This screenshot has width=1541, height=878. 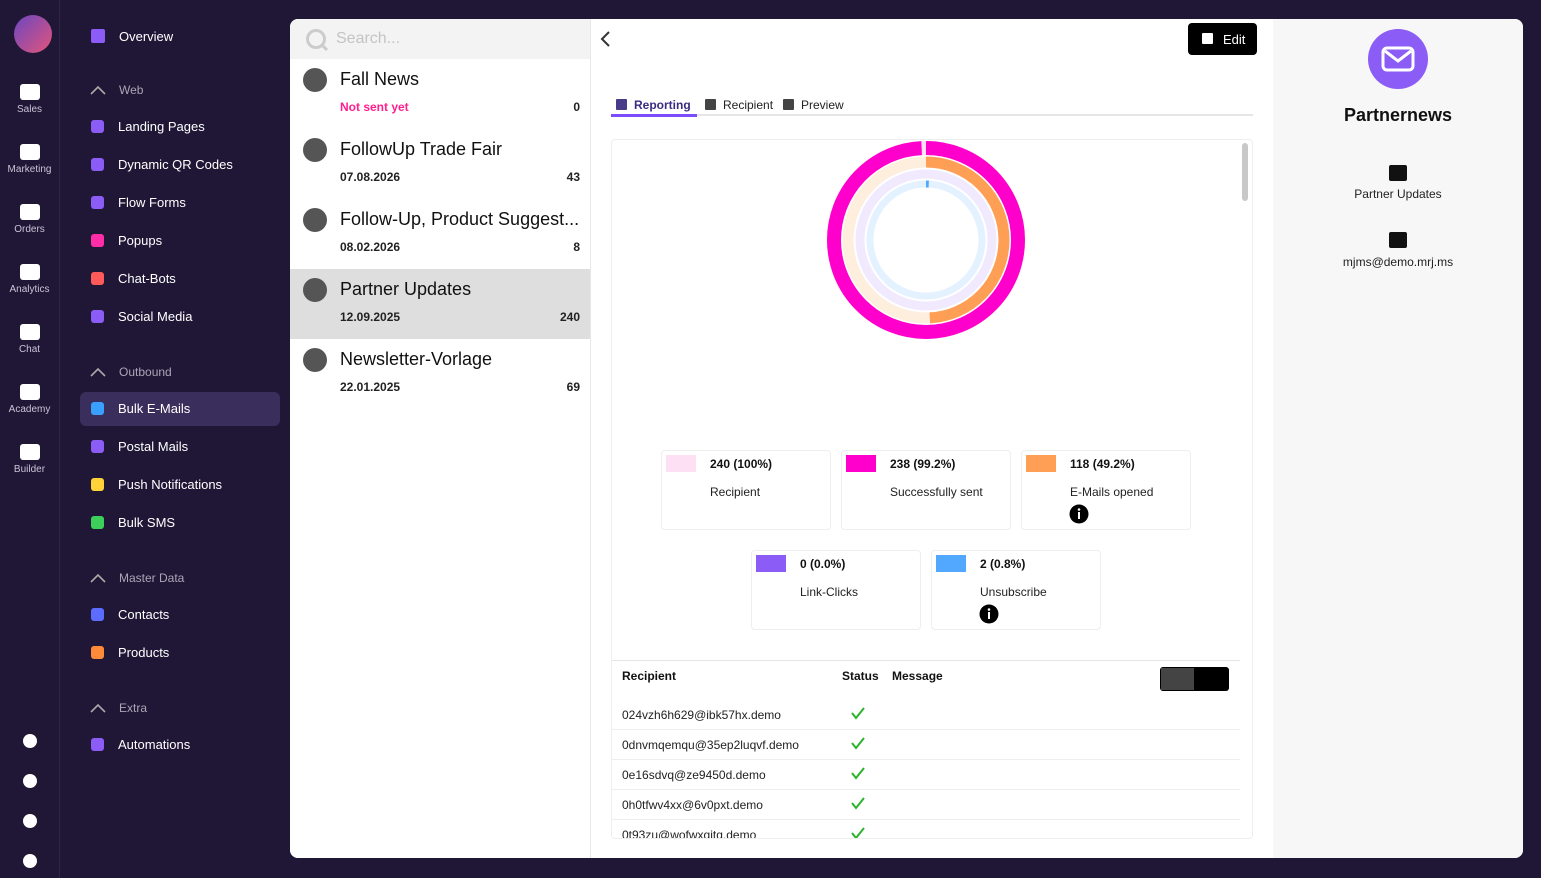 I want to click on list-title: Newsletter-Vorlage, so click(x=416, y=359).